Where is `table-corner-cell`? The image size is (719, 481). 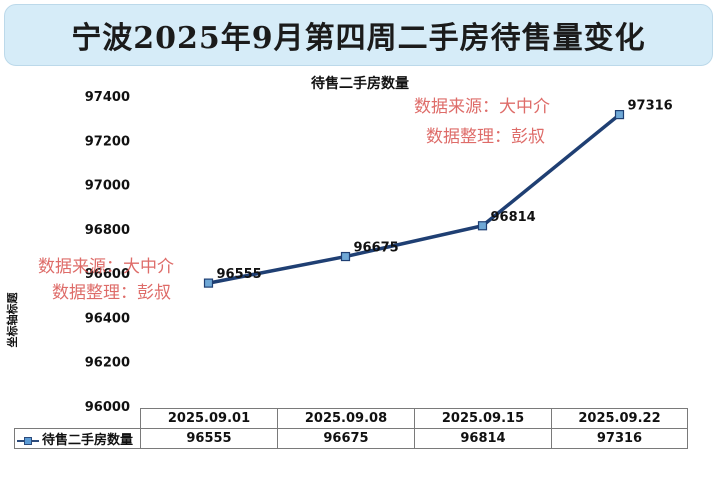 table-corner-cell is located at coordinates (77, 418).